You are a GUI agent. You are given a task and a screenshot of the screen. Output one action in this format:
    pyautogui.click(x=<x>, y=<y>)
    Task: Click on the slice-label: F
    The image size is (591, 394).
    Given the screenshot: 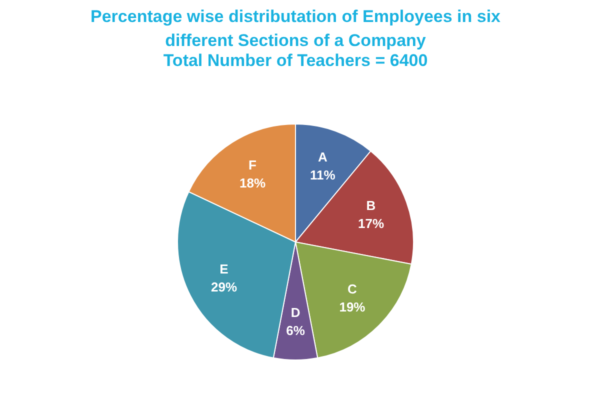 What is the action you would take?
    pyautogui.click(x=252, y=164)
    